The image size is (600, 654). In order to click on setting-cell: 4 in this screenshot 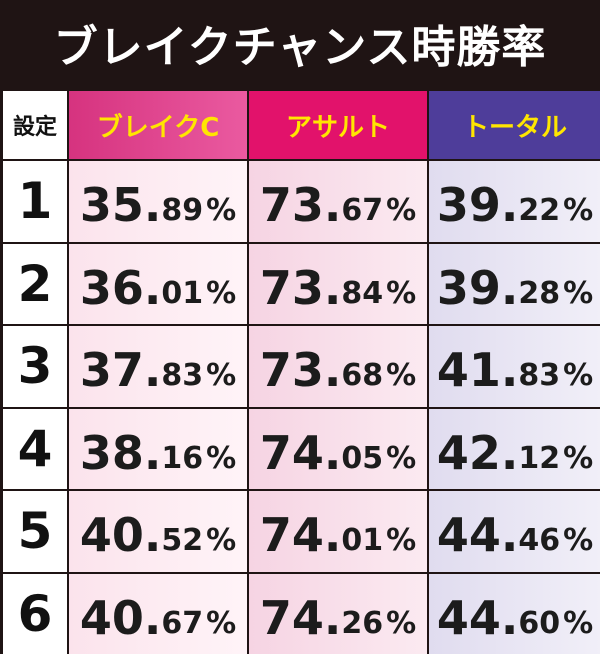, I will do `click(35, 449)`.